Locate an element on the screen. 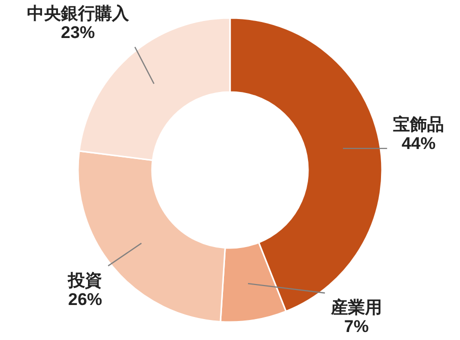  data-label: 44% is located at coordinates (419, 144).